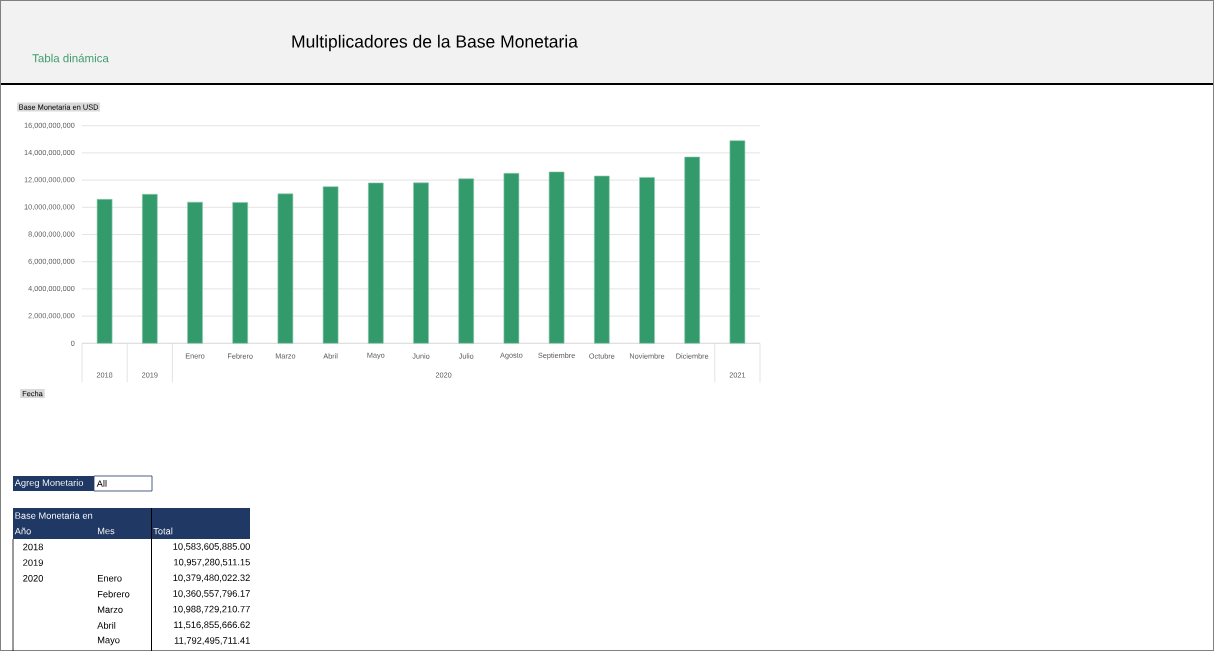 Image resolution: width=1214 pixels, height=651 pixels. What do you see at coordinates (212, 562) in the screenshot?
I see `text: 10,957,280,511.15` at bounding box center [212, 562].